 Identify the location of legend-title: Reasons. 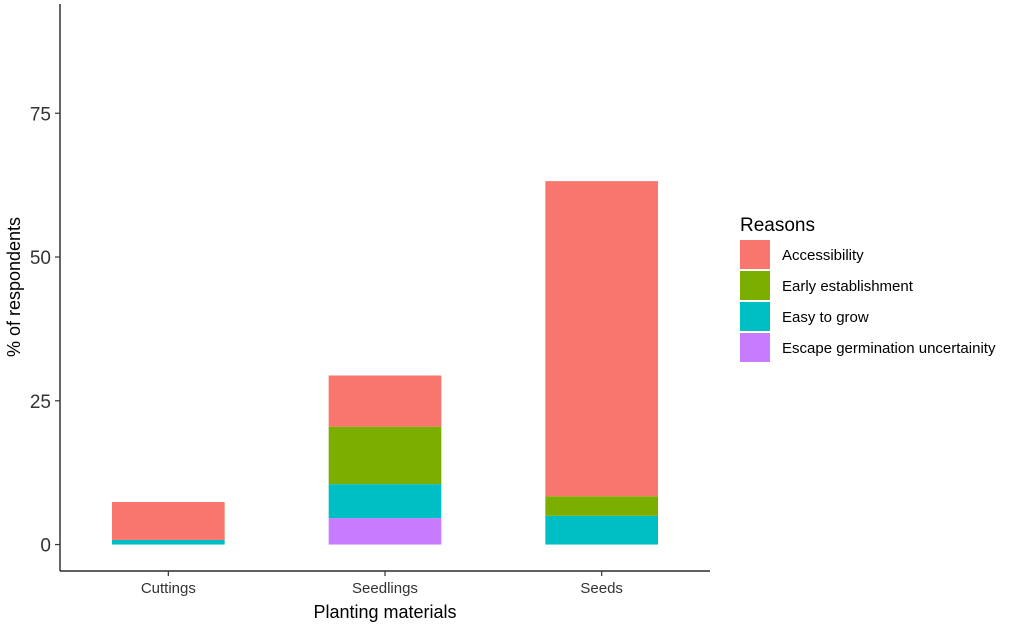
(777, 225).